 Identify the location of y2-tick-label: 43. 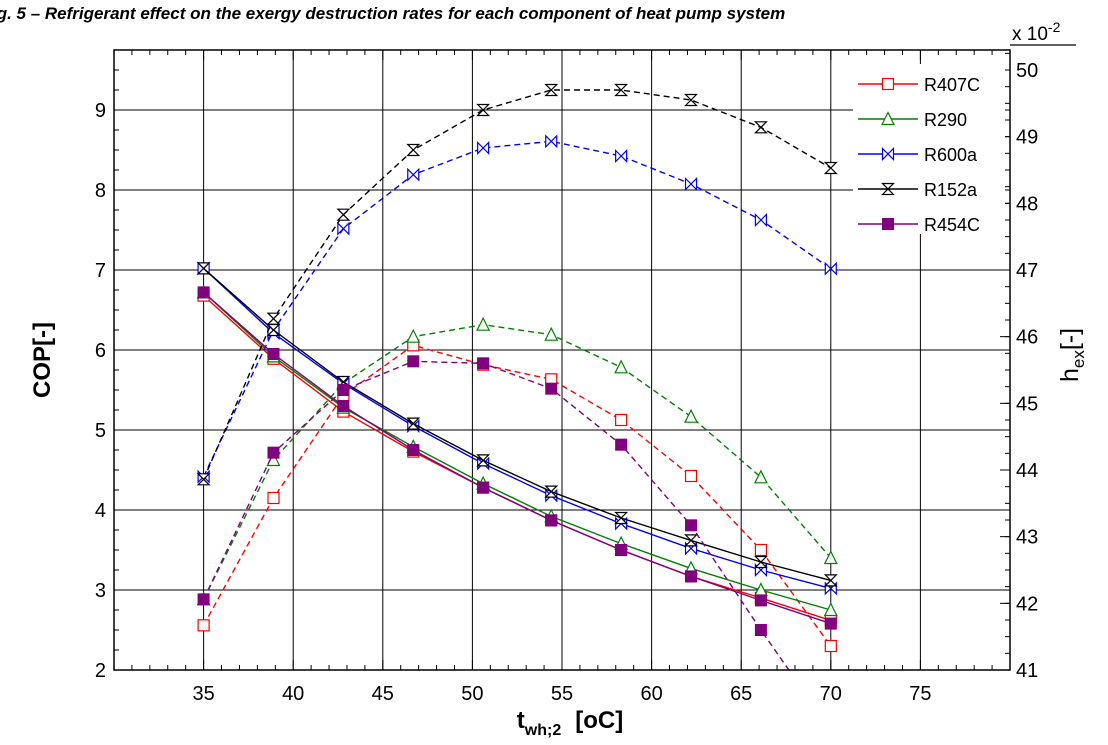
(1027, 538).